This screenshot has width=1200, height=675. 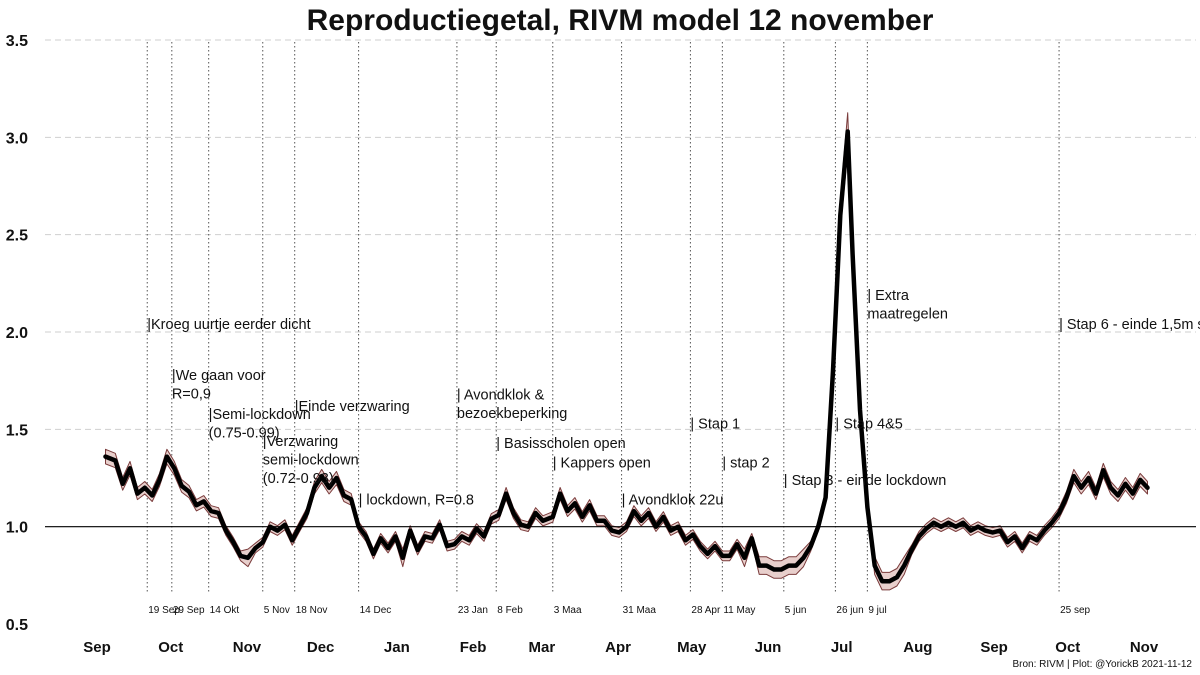 I want to click on event-annotation: |Semi-lockdown (0.75-0.99), so click(x=260, y=424).